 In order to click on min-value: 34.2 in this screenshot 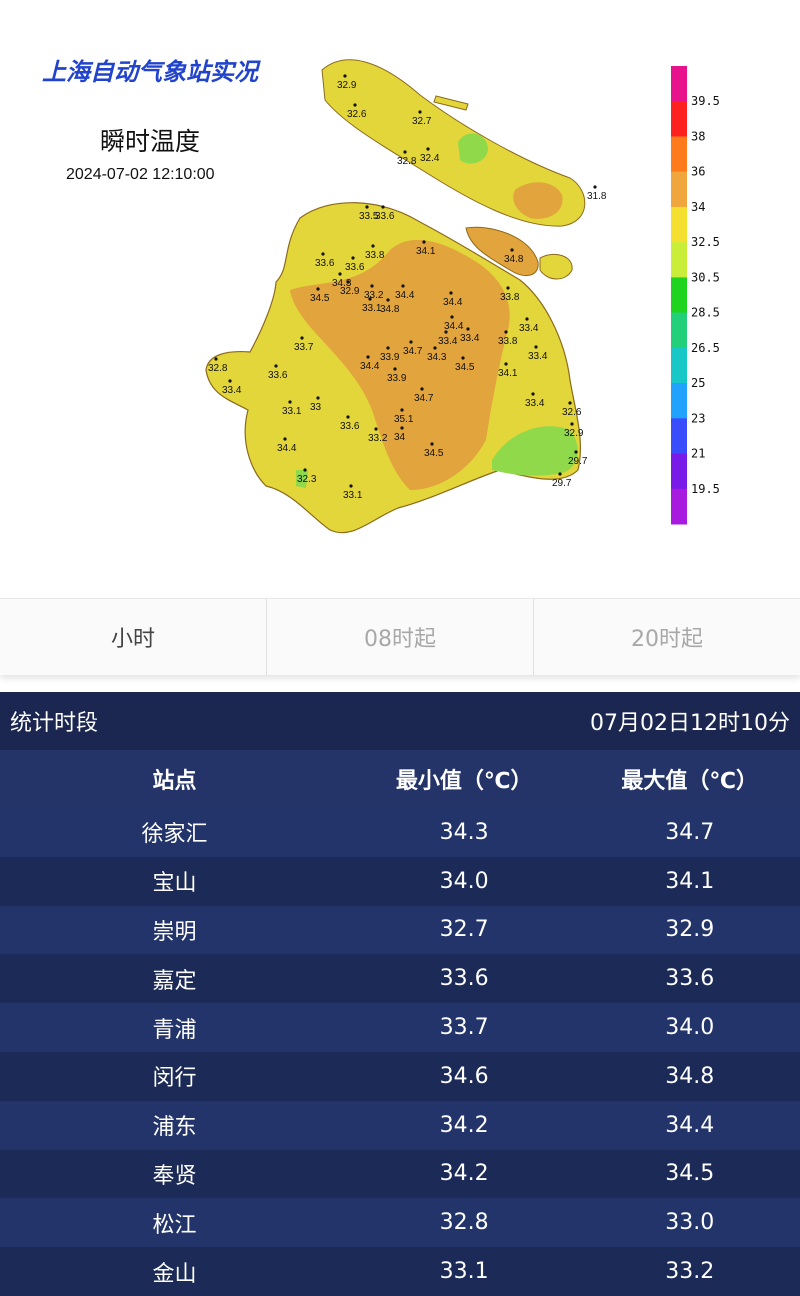, I will do `click(464, 1125)`.